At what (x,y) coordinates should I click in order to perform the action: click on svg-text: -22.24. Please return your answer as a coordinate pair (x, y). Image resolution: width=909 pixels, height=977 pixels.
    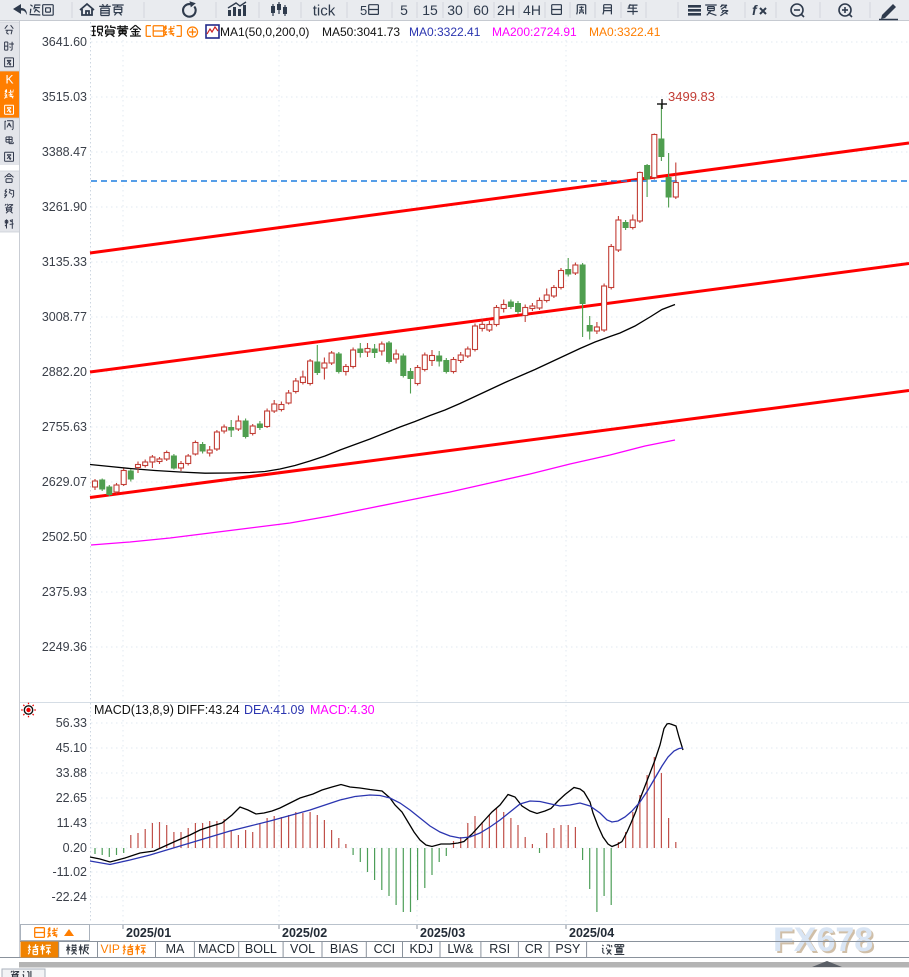
    Looking at the image, I should click on (69, 897).